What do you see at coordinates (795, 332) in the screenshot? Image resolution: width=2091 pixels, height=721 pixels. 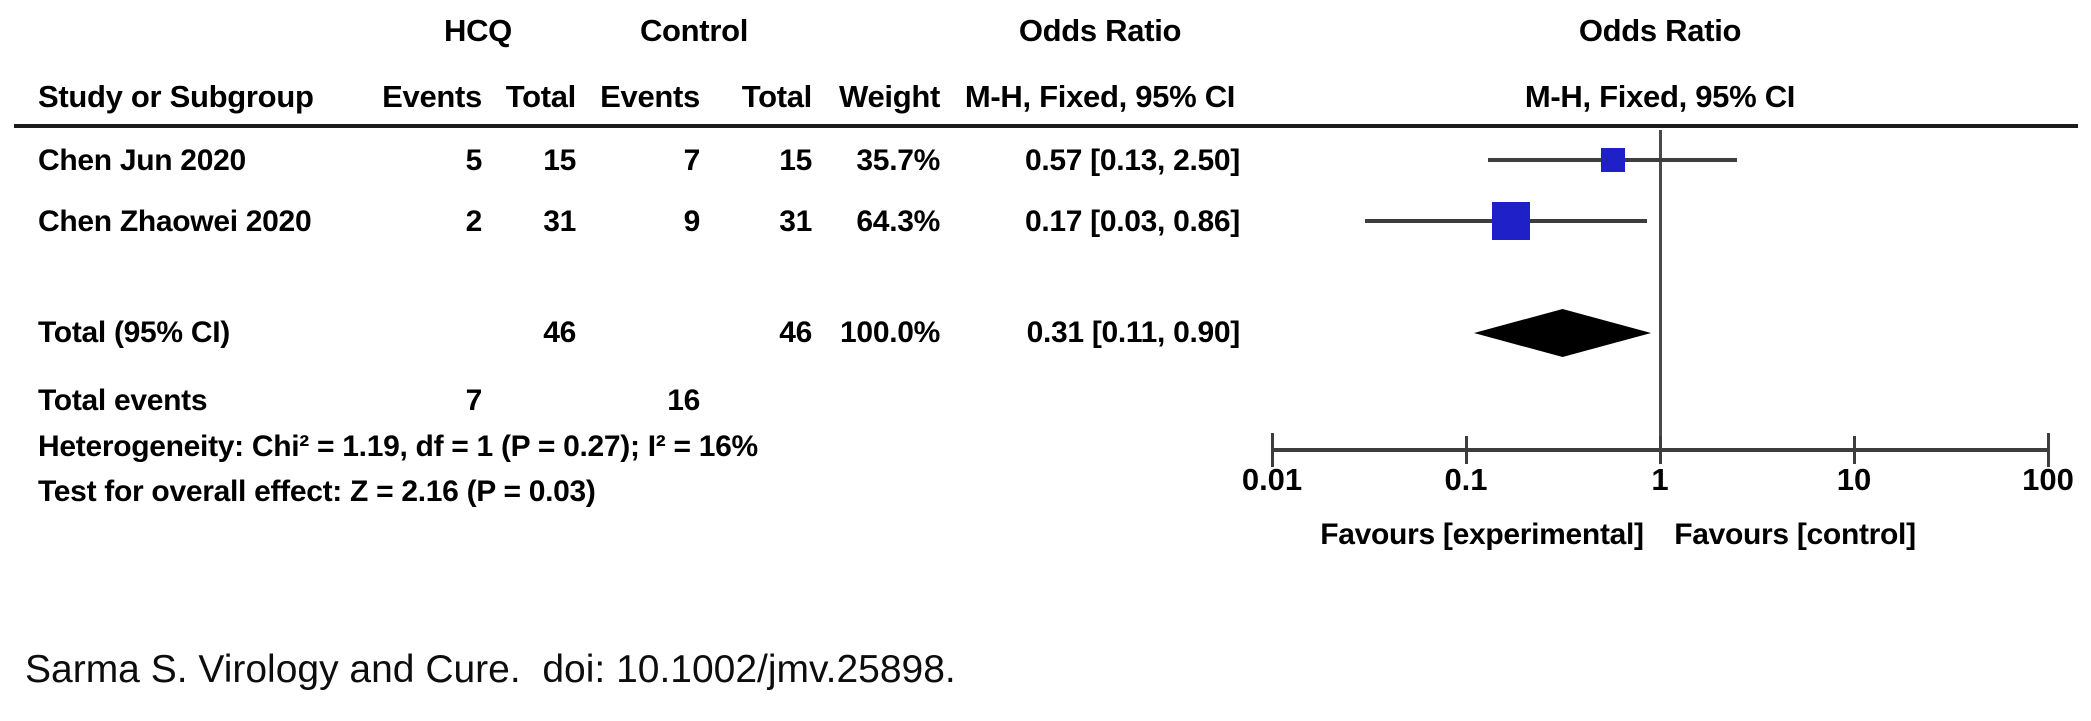 I see `total-control-total: 46` at bounding box center [795, 332].